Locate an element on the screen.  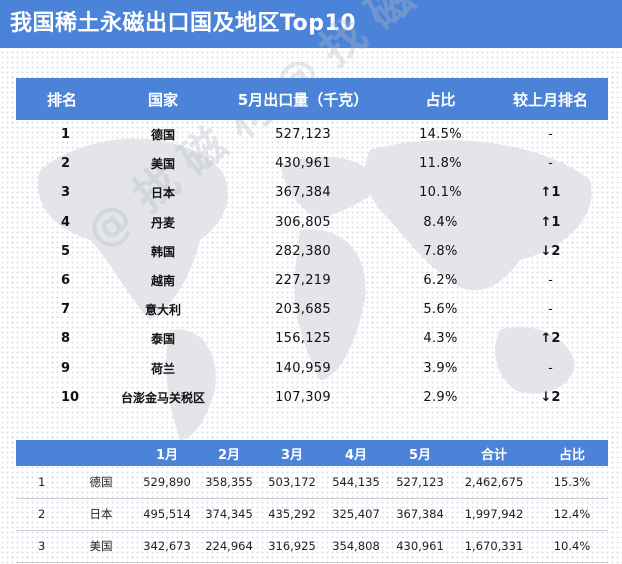
country-cell: 韩国 is located at coordinates (162, 251).